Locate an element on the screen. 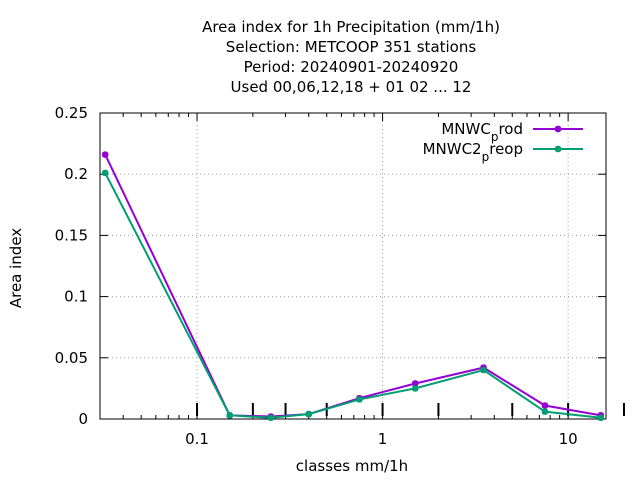  title-line: Period: 20240901-20240920 is located at coordinates (351, 67).